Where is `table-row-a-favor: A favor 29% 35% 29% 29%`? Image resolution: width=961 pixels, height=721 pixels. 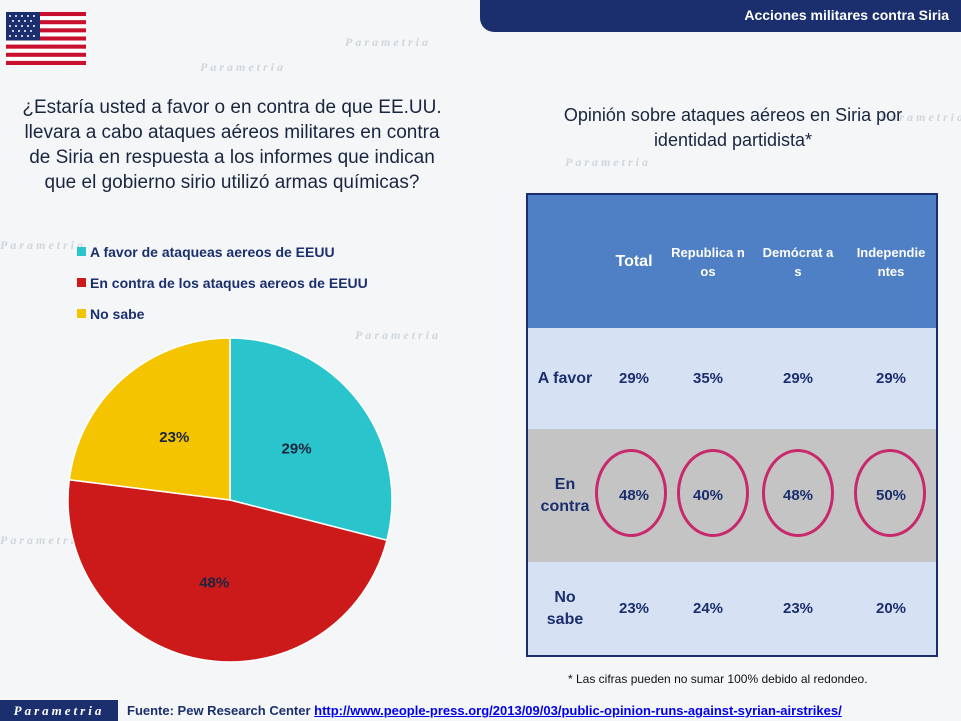
table-row-a-favor: A favor 29% 35% 29% 29% is located at coordinates (732, 378).